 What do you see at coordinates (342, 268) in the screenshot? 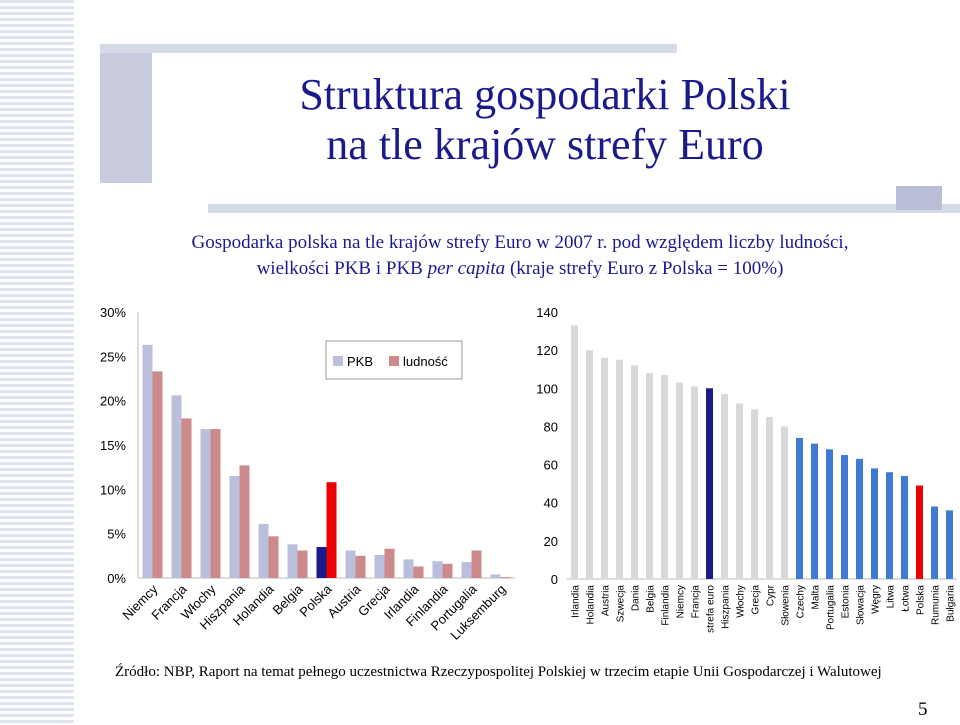
I see `subtitle-line-2-a: wielkości PKB i PKB` at bounding box center [342, 268].